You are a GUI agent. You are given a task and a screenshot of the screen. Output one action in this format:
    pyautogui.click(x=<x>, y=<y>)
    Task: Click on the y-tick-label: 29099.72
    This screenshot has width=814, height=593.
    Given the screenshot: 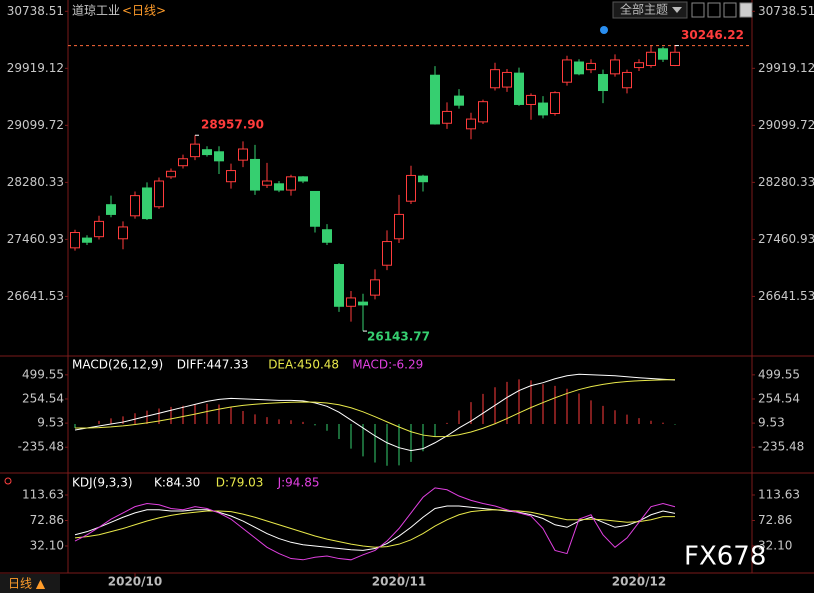 What is the action you would take?
    pyautogui.click(x=35, y=125)
    